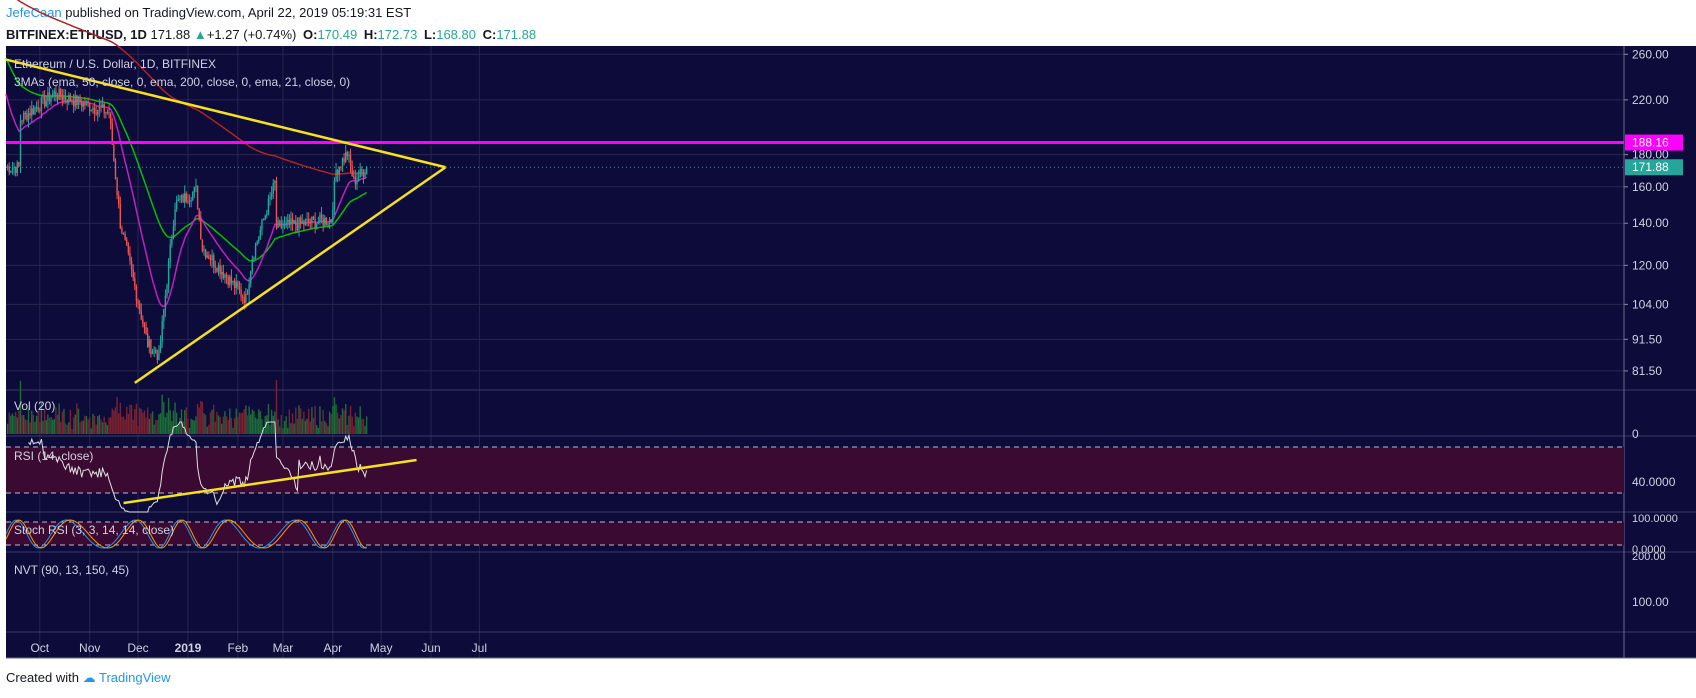 This screenshot has width=1696, height=698. Describe the element at coordinates (1650, 143) in the screenshot. I see `resistance-price-label: 188.16` at that location.